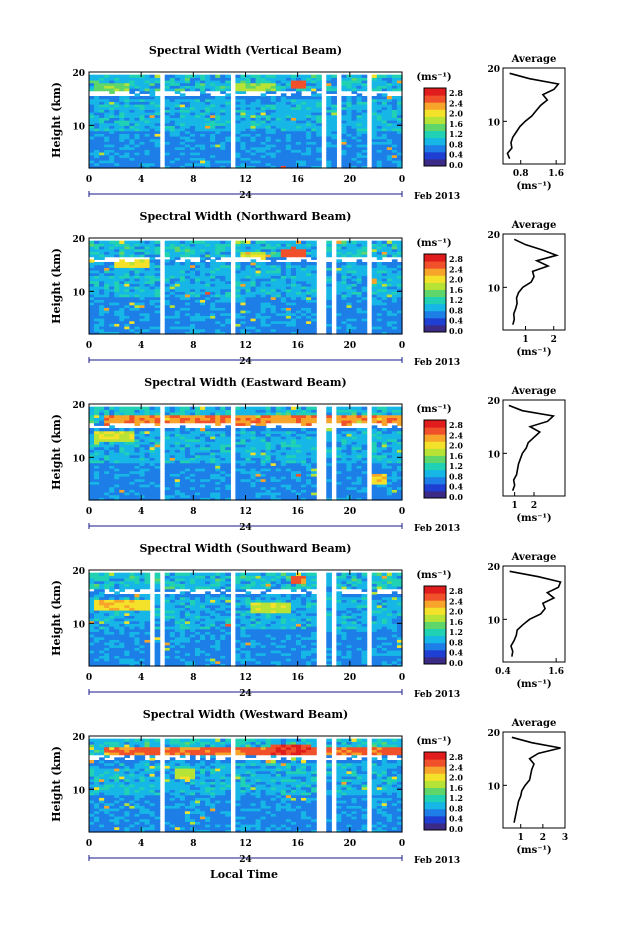 The width and height of the screenshot is (619, 929). What do you see at coordinates (435, 127) in the screenshot?
I see `colorbar` at bounding box center [435, 127].